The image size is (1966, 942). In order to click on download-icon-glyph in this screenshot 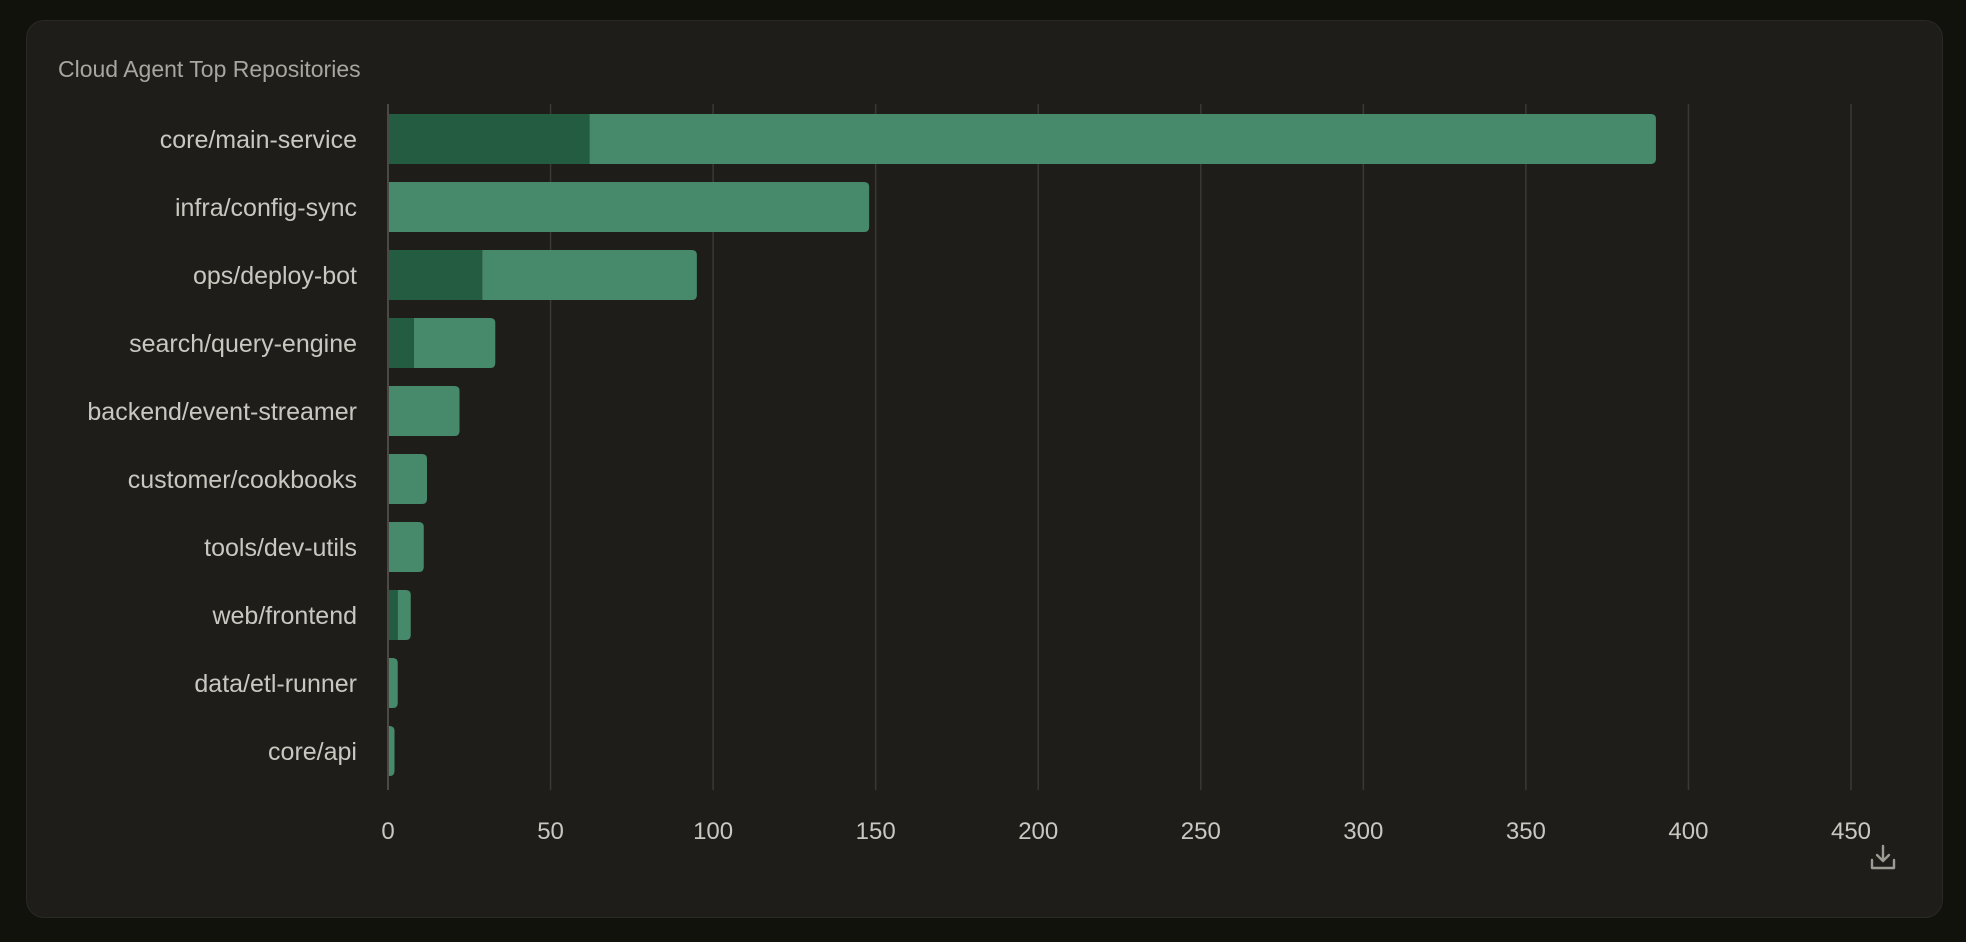, I will do `click(1883, 857)`.